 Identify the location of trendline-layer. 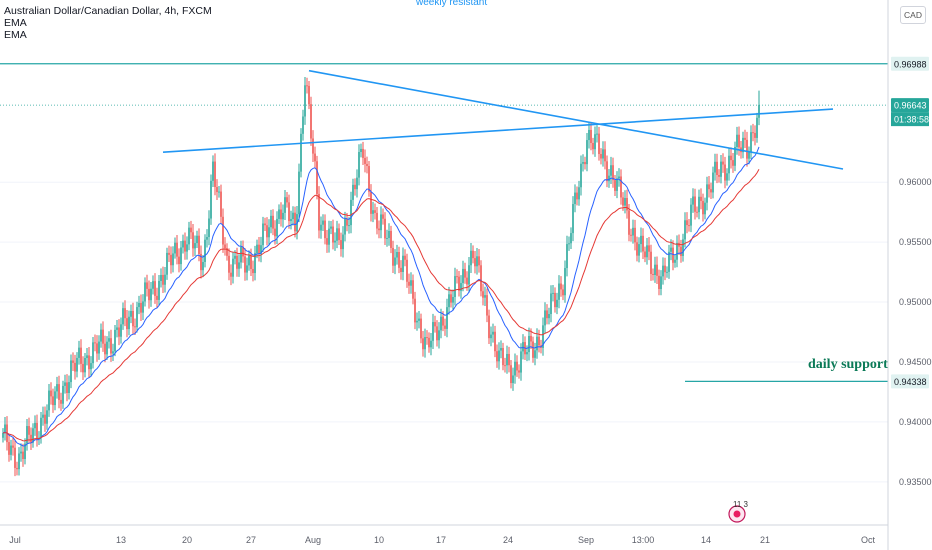
(503, 119).